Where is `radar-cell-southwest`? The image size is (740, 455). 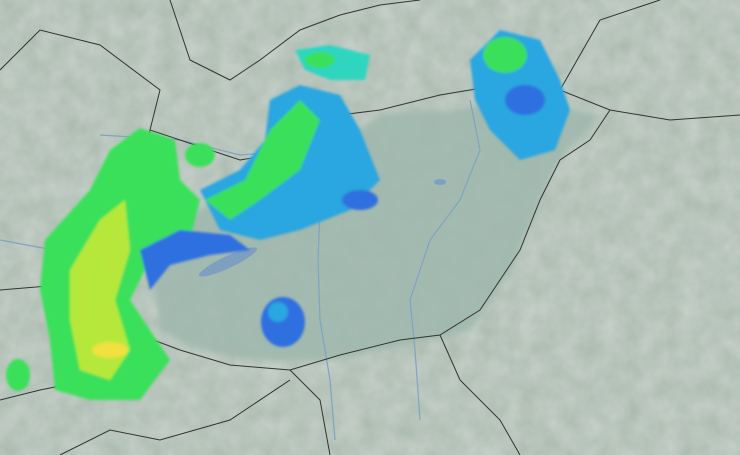 radar-cell-southwest is located at coordinates (18, 375).